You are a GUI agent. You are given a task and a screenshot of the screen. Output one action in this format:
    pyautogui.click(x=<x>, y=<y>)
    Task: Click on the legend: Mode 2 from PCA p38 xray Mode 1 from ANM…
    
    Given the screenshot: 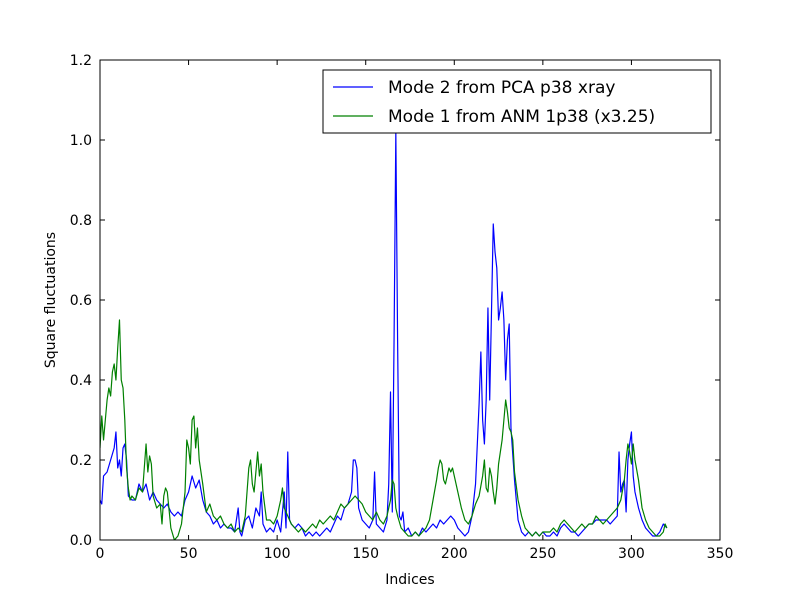 What is the action you would take?
    pyautogui.click(x=517, y=101)
    